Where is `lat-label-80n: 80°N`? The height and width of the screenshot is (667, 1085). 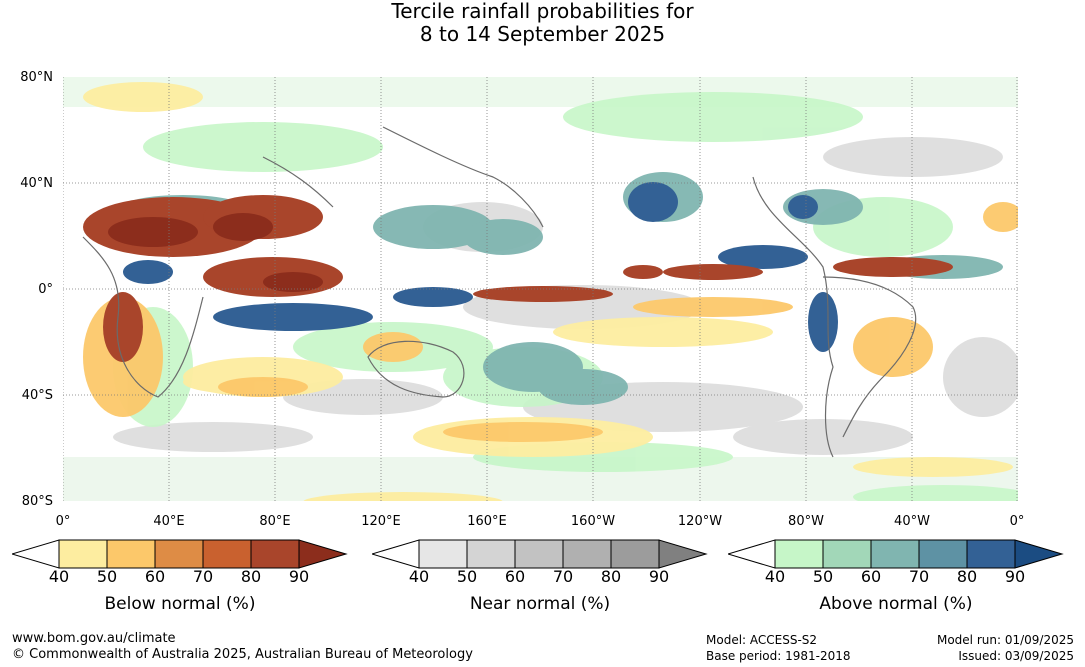 lat-label-80n: 80°N is located at coordinates (36, 77).